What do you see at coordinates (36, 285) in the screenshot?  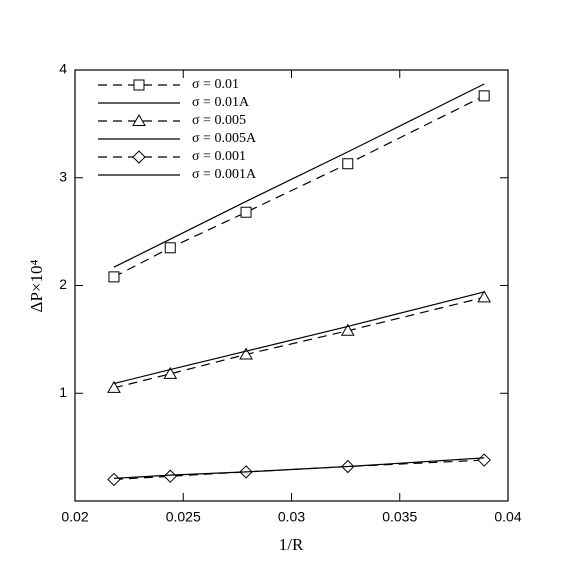 I see `y-axis-title: ΔP×10⁴` at bounding box center [36, 285].